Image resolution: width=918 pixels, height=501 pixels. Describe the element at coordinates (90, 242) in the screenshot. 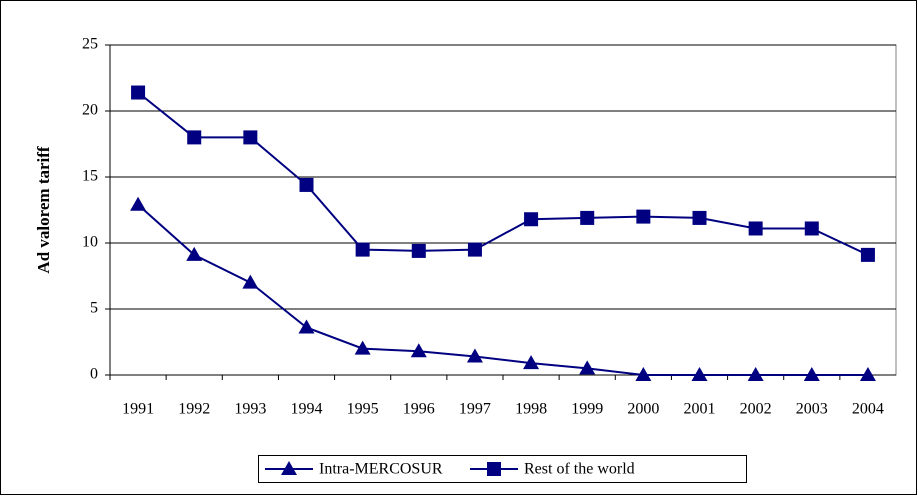

I see `y-tick-label: 10` at that location.